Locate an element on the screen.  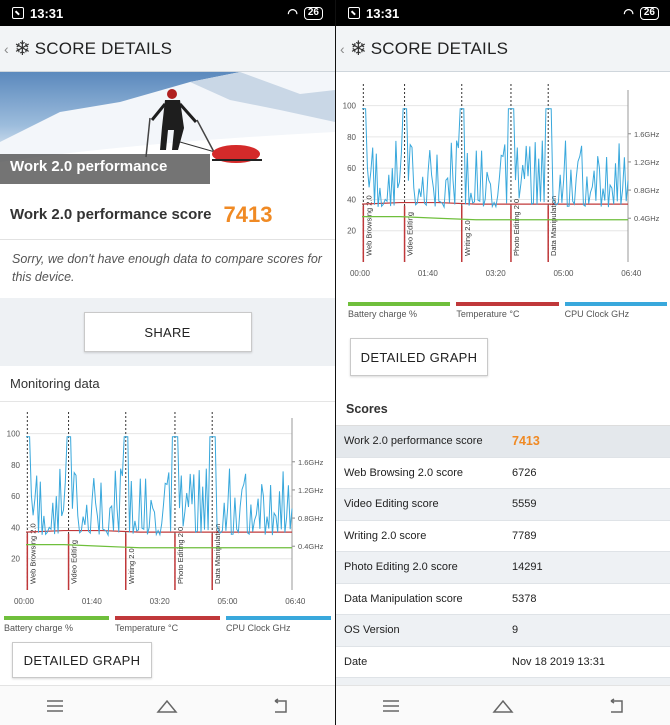
scores-title: Scores is located at coordinates (503, 408).